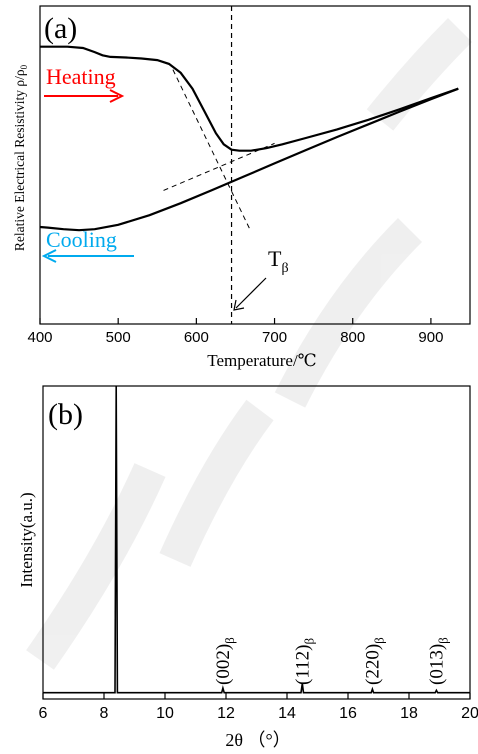 The image size is (478, 754). What do you see at coordinates (304, 661) in the screenshot?
I see `peak-label: (112)β` at bounding box center [304, 661].